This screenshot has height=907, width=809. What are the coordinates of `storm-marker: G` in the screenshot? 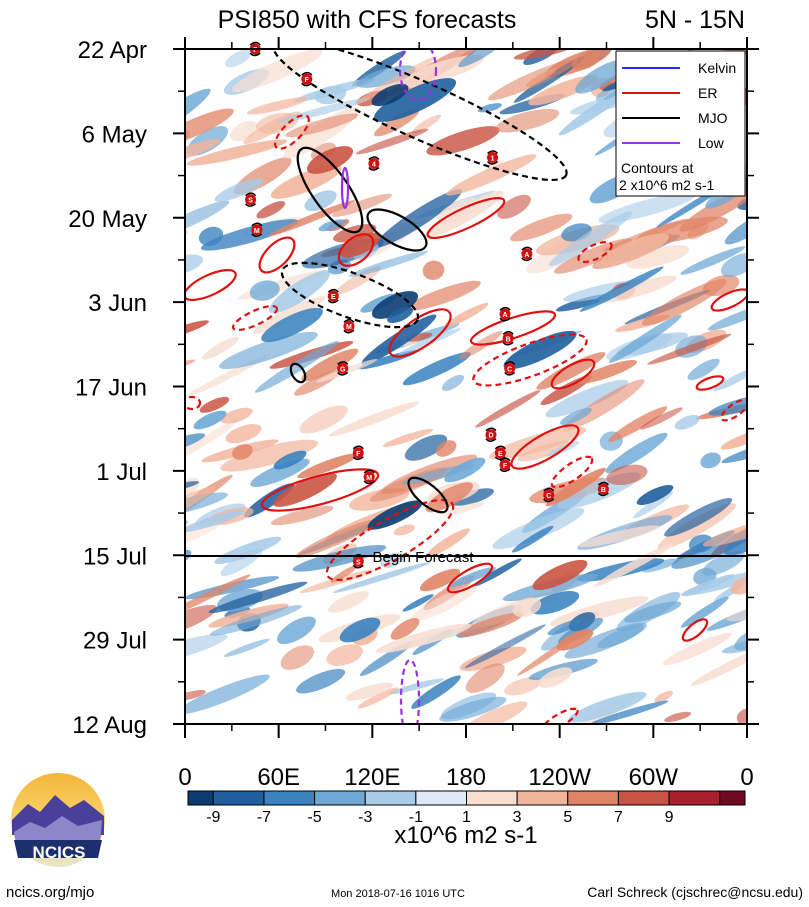 It's located at (343, 368).